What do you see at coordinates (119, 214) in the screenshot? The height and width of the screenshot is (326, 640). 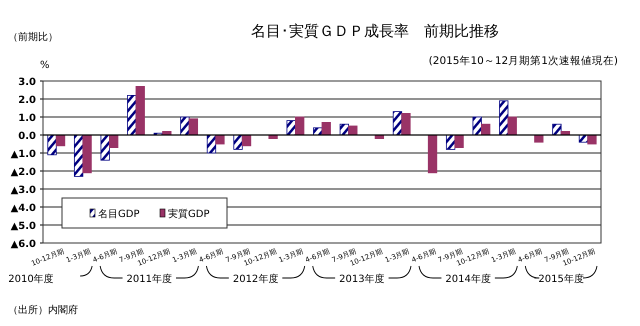 I see `legend-label: 名目GDP` at bounding box center [119, 214].